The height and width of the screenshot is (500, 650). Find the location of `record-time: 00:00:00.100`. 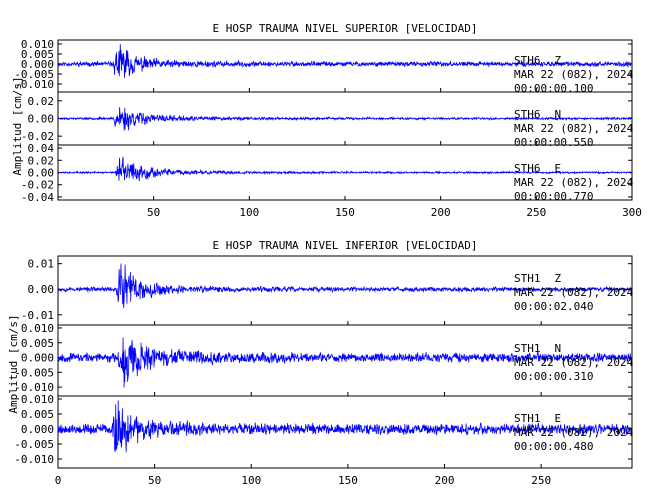

record-time: 00:00:00.100 is located at coordinates (553, 88).